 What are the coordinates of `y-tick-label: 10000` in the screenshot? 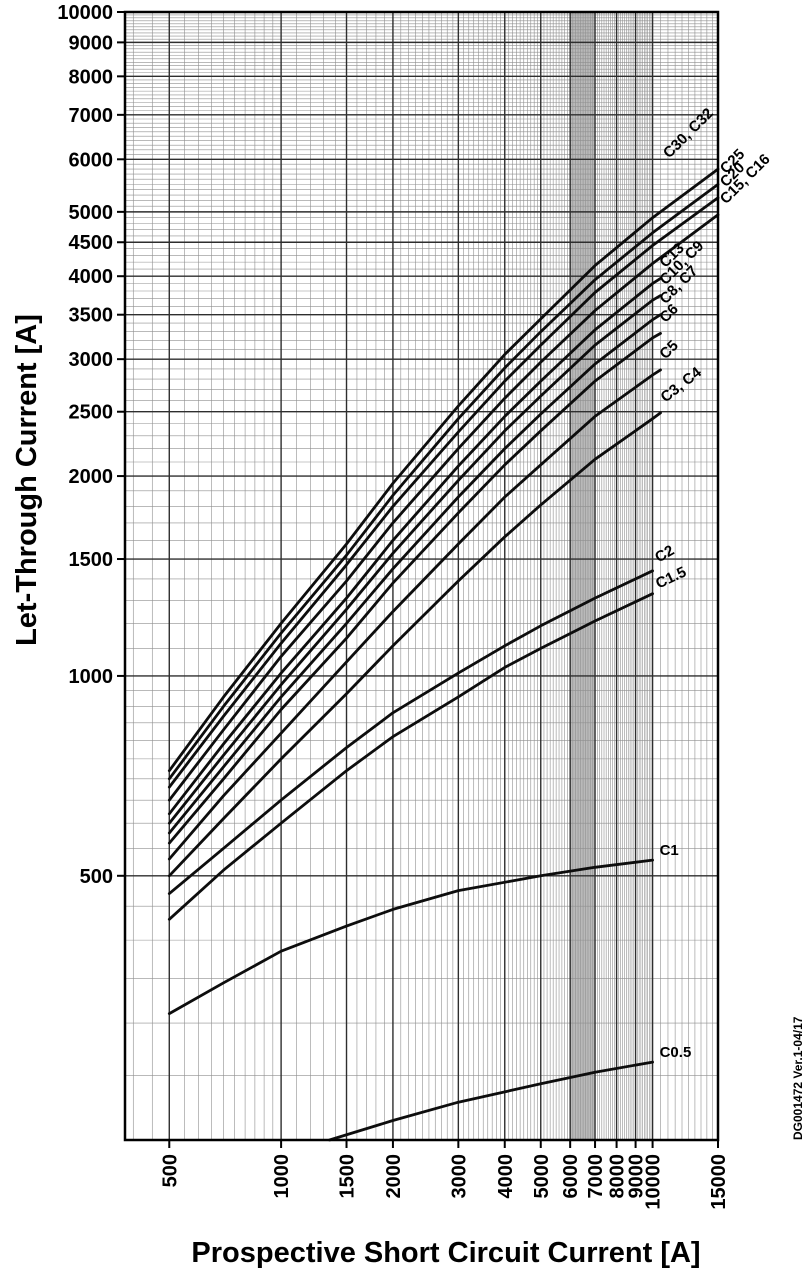 It's located at (85, 13).